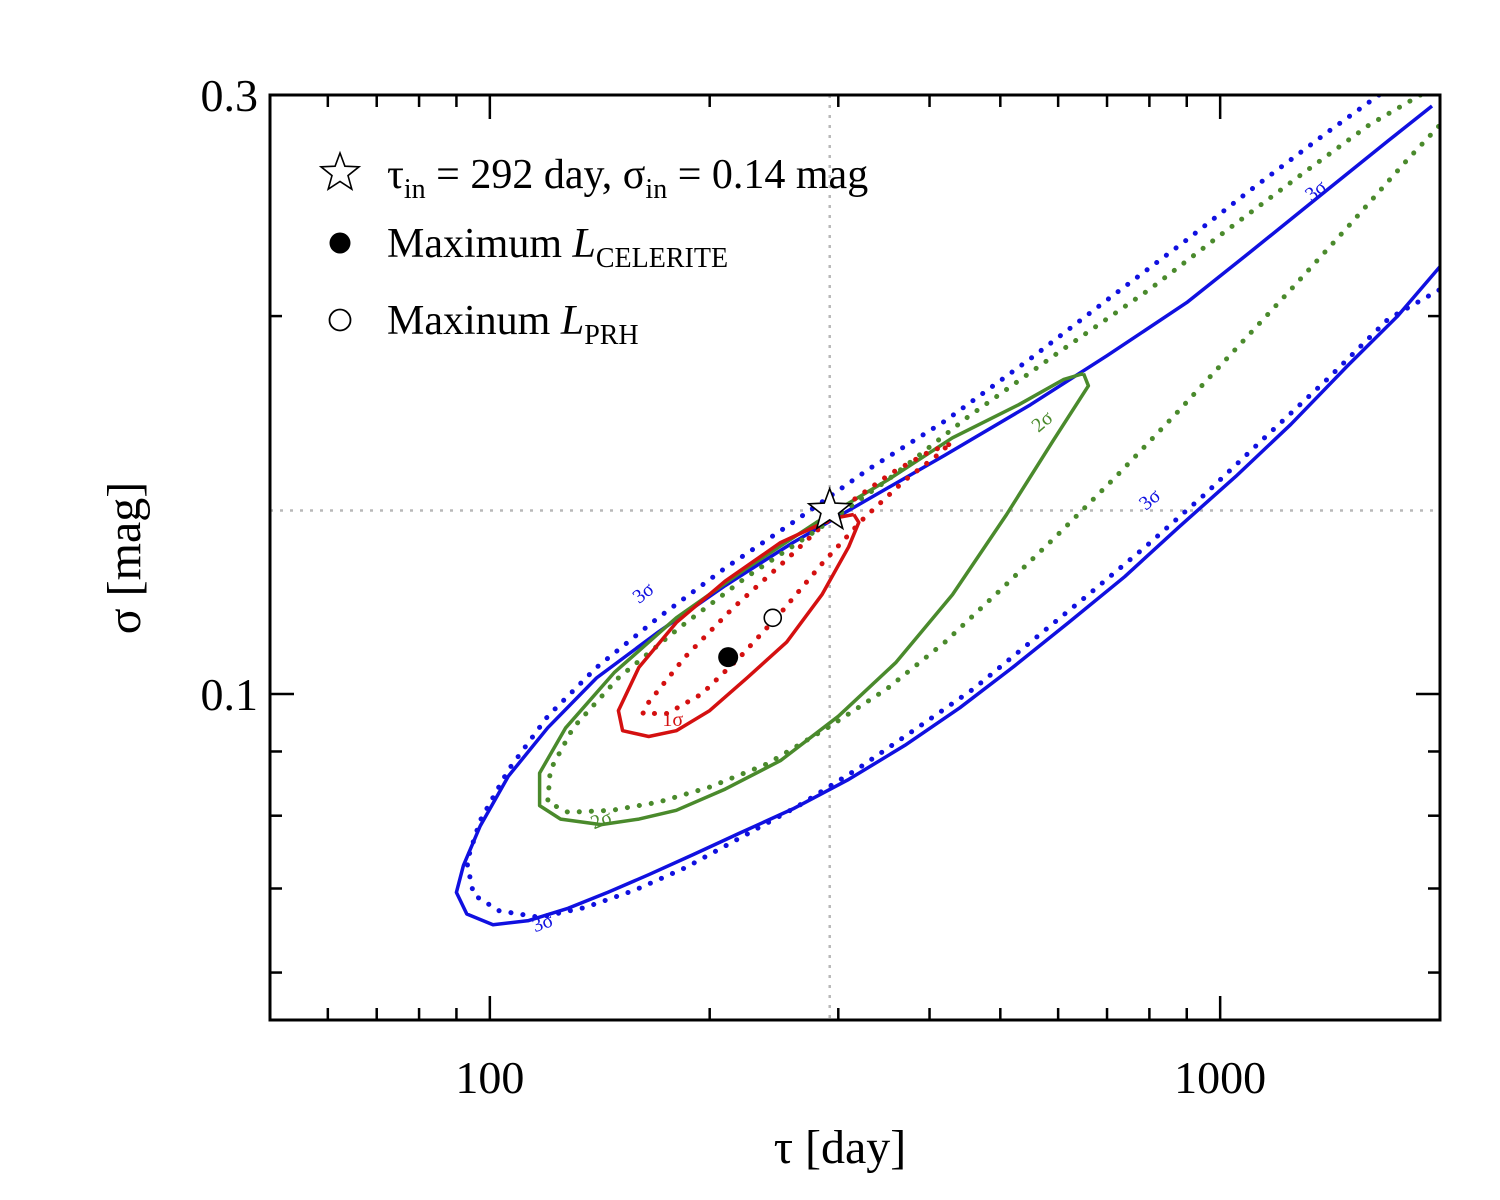  Describe the element at coordinates (513, 324) in the screenshot. I see `legend-entry-2: Maxinum LPRH​` at that location.